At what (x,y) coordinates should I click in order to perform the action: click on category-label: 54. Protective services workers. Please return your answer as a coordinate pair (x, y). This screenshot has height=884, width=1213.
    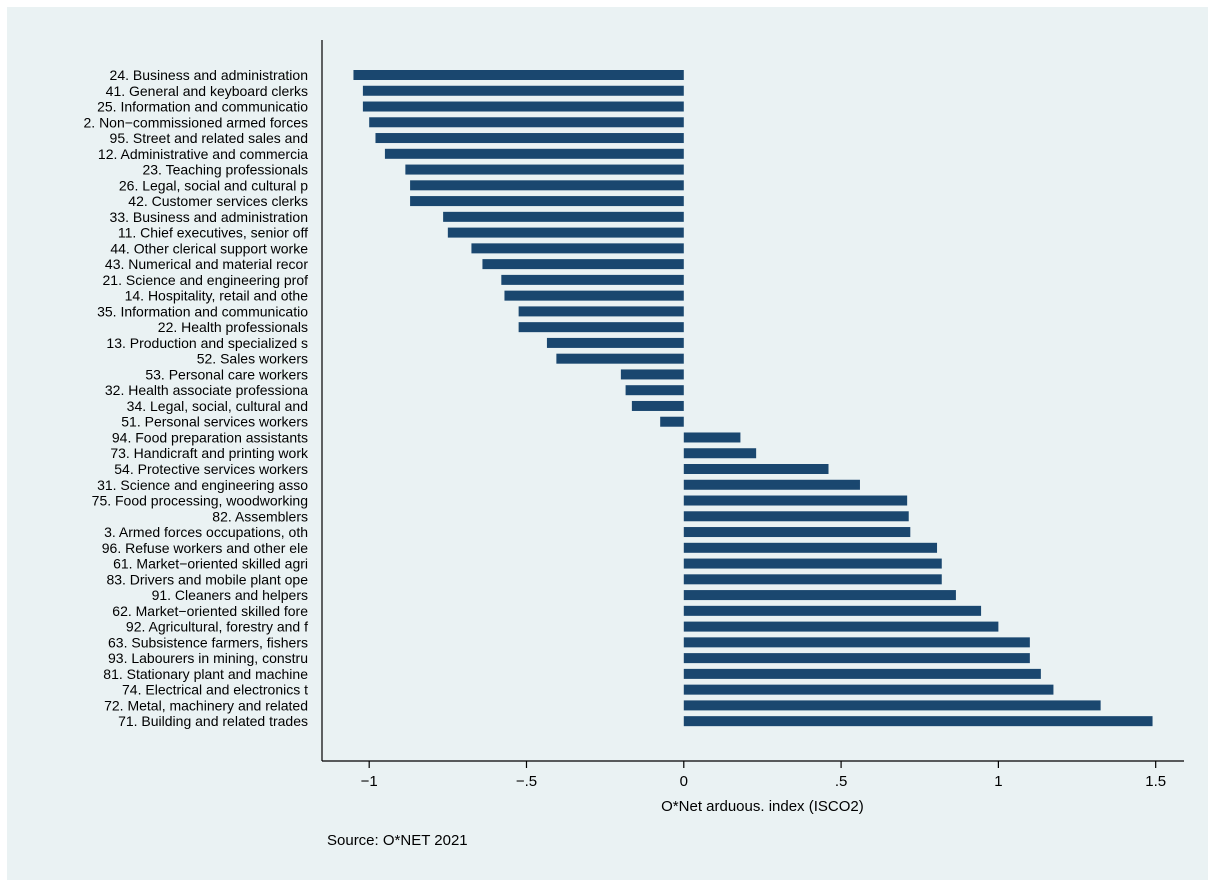
    Looking at the image, I should click on (211, 469).